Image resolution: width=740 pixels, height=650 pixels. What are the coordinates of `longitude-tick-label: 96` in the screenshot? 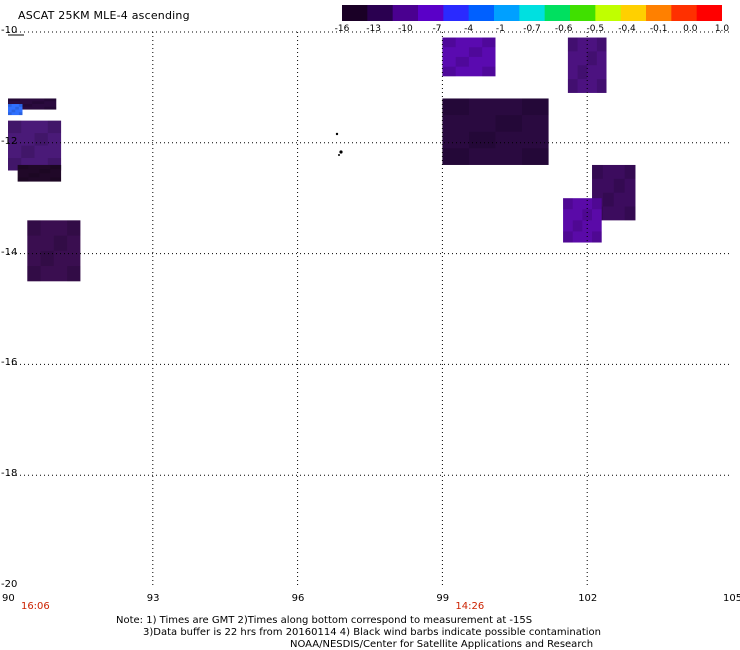 It's located at (298, 598).